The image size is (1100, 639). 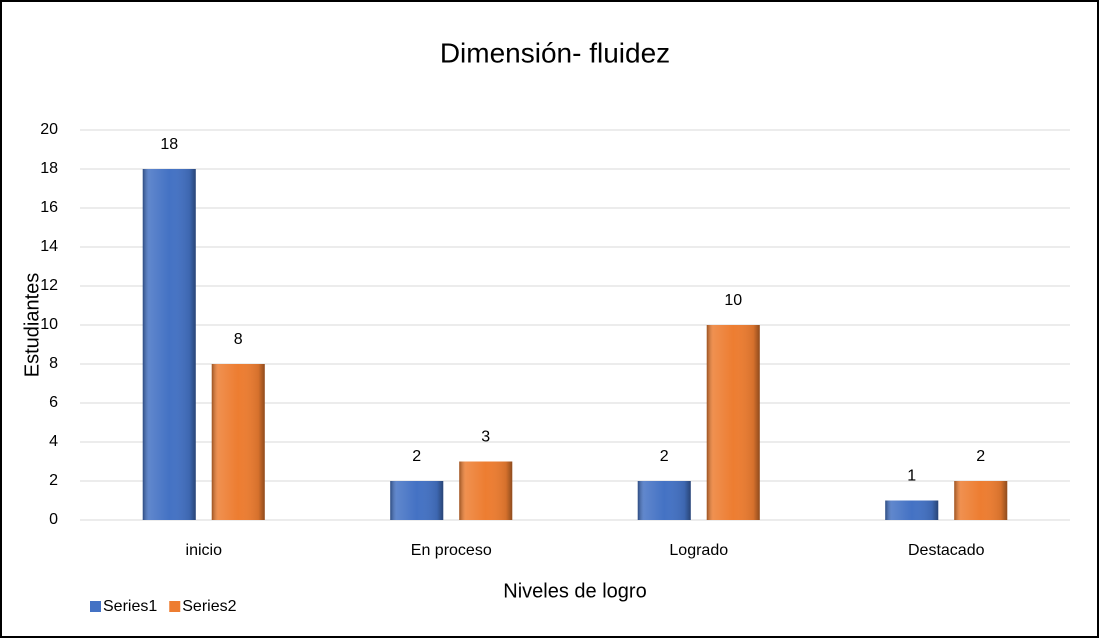 What do you see at coordinates (204, 550) in the screenshot?
I see `x-tick-label: inicio` at bounding box center [204, 550].